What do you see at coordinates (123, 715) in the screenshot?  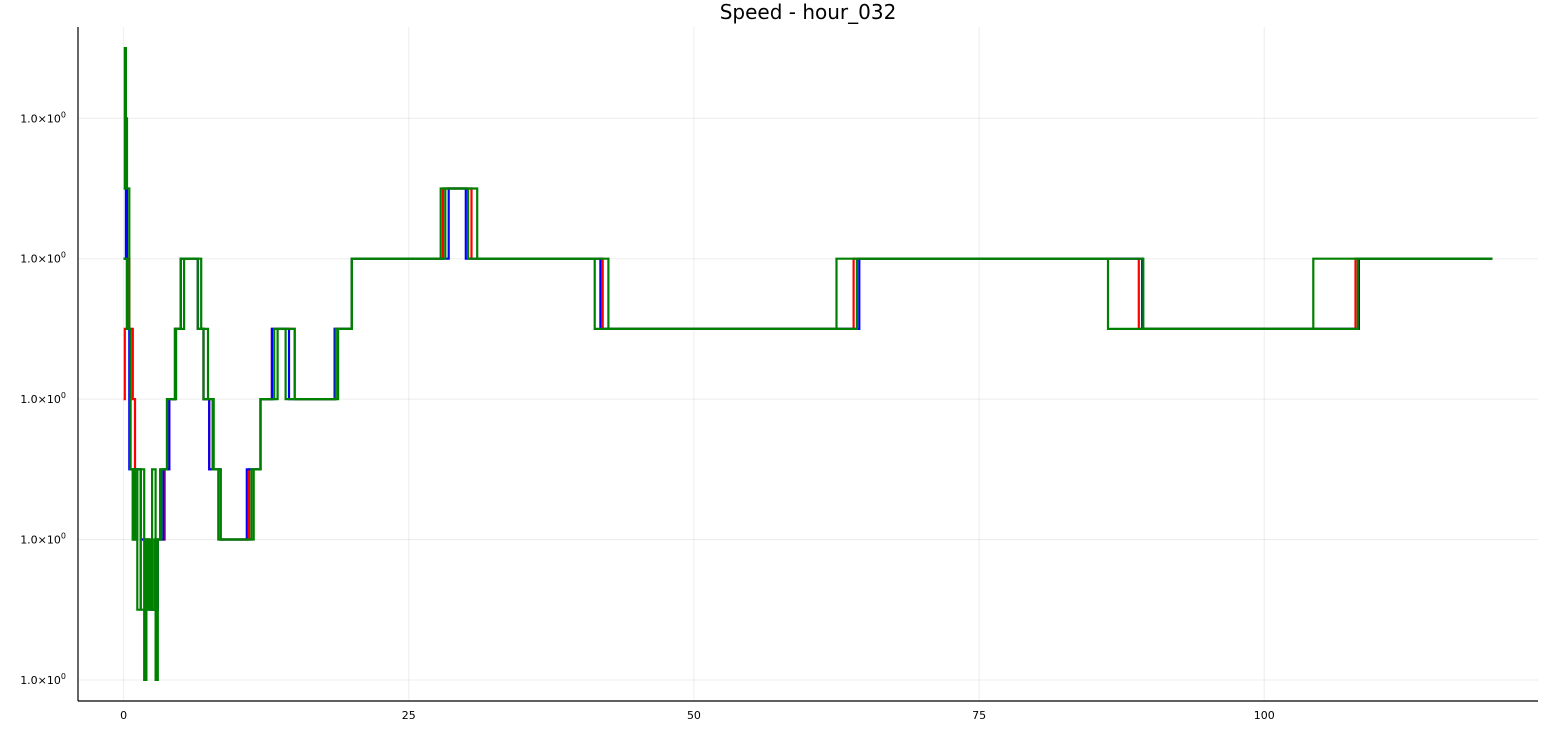 I see `x-tick-label: 0` at bounding box center [123, 715].